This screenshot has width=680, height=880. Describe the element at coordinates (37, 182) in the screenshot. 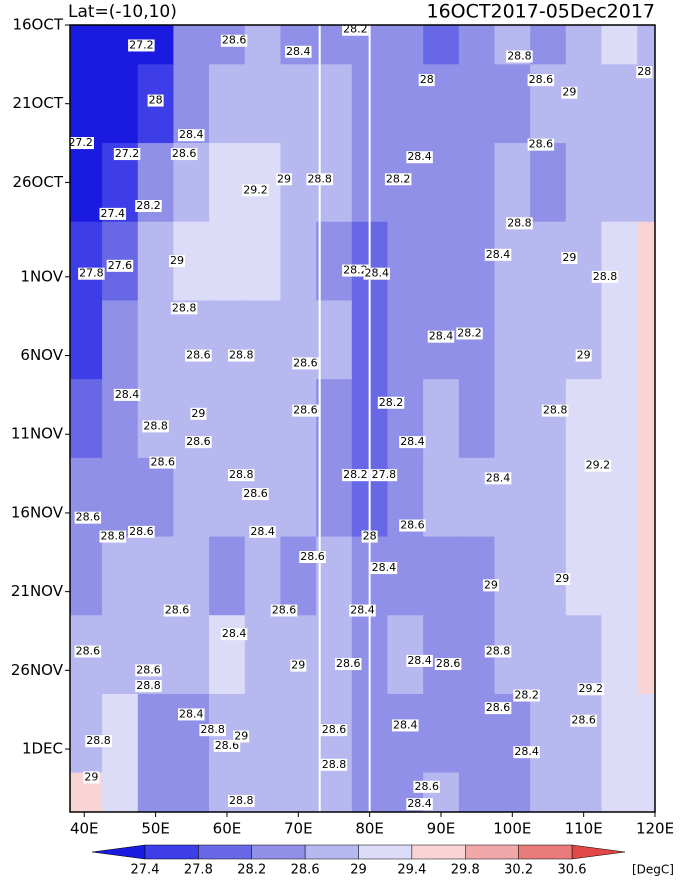

I see `y-tick-label: 26OCT` at that location.